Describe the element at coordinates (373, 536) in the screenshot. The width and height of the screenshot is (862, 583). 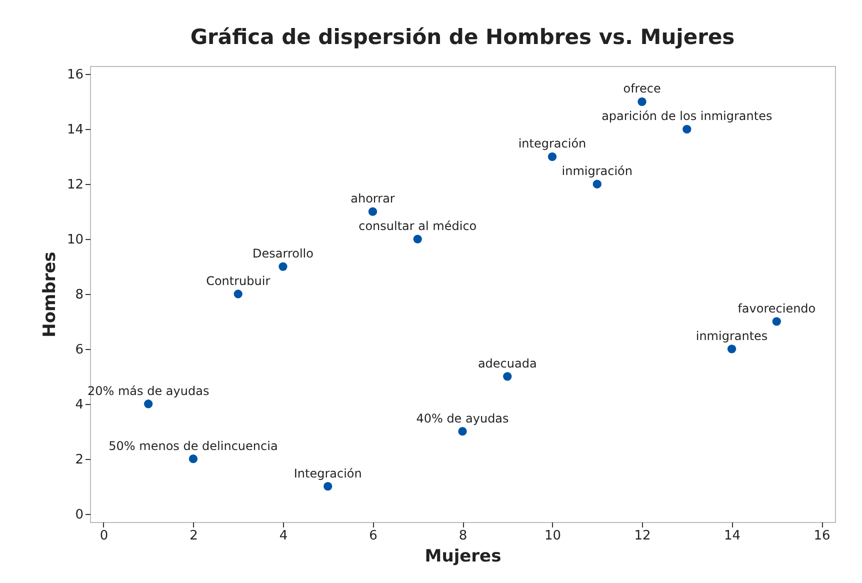
I see `x-tick-label: 6` at that location.